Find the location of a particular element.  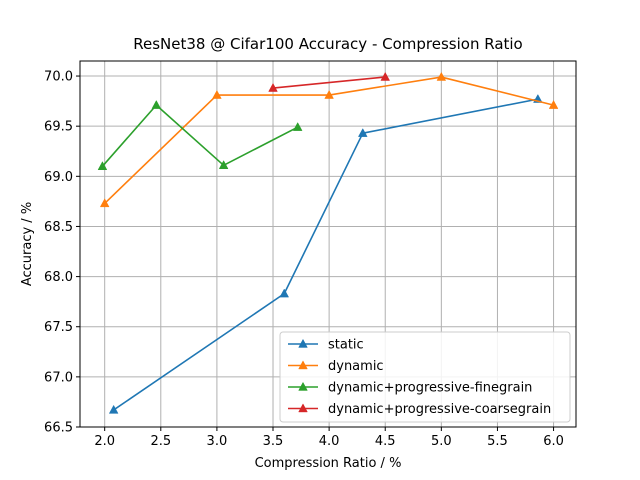

y-tick-label: 69.5 is located at coordinates (58, 127).